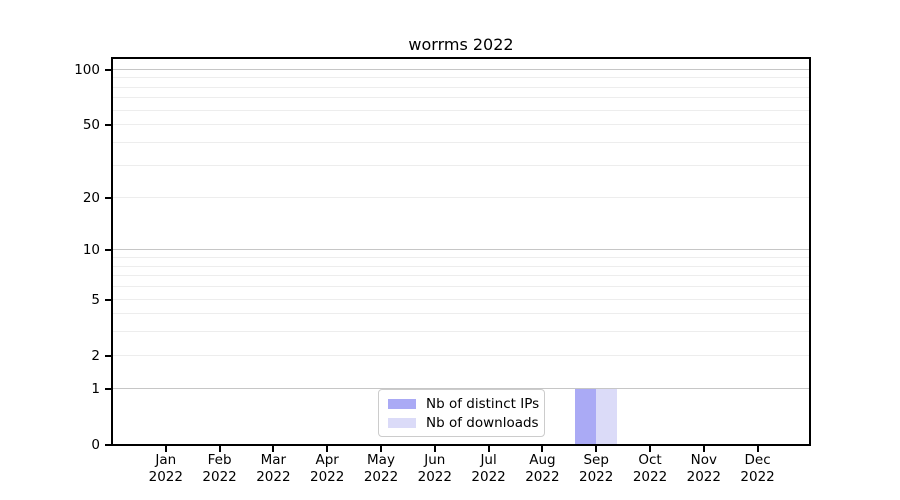 This screenshot has width=900, height=500. I want to click on legend-box: Nb of distinct IPs Nb of downloads, so click(461, 413).